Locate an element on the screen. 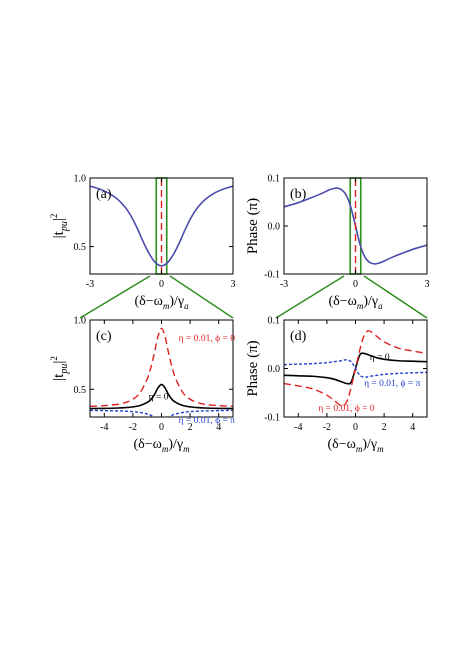 The image size is (464, 655). xtick-label-c-2: 0 is located at coordinates (161, 427).